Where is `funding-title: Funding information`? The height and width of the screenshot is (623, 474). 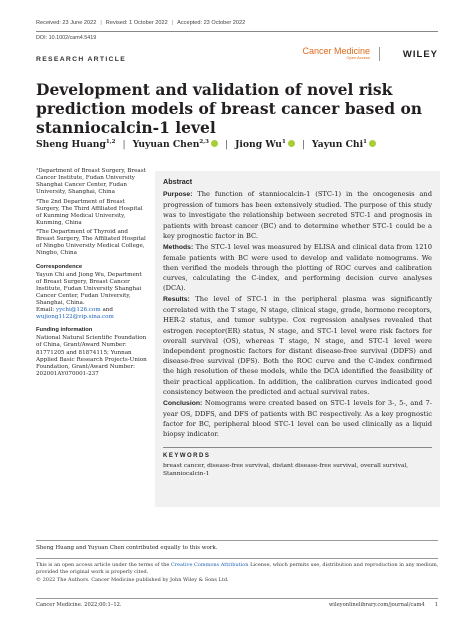 funding-title: Funding information is located at coordinates (64, 330).